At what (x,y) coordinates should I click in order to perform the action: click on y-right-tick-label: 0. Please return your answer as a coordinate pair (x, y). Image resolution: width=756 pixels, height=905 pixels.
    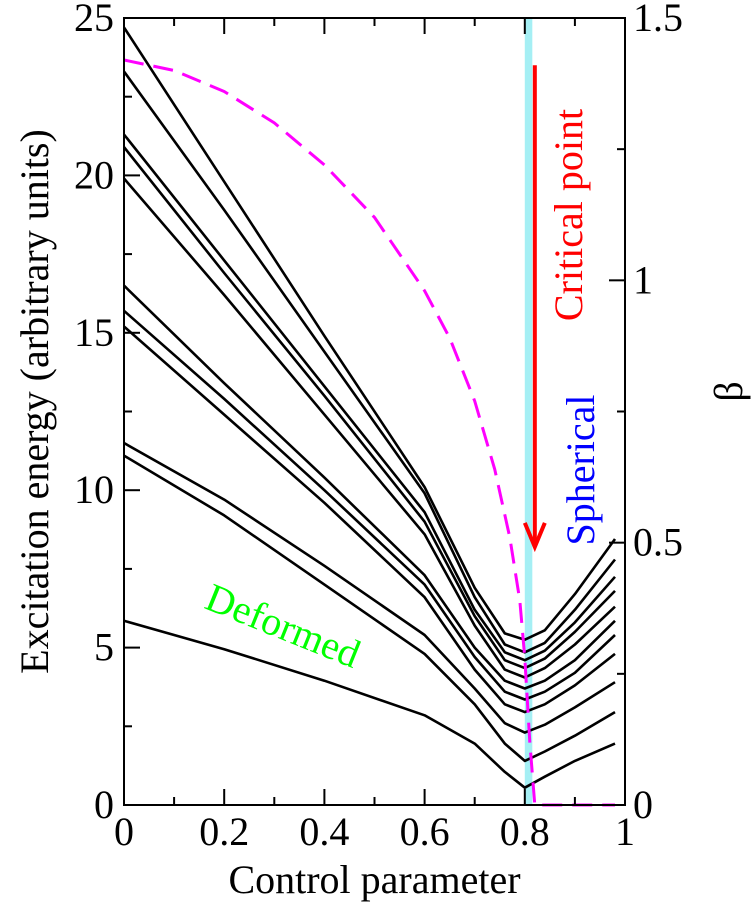
    Looking at the image, I should click on (643, 804).